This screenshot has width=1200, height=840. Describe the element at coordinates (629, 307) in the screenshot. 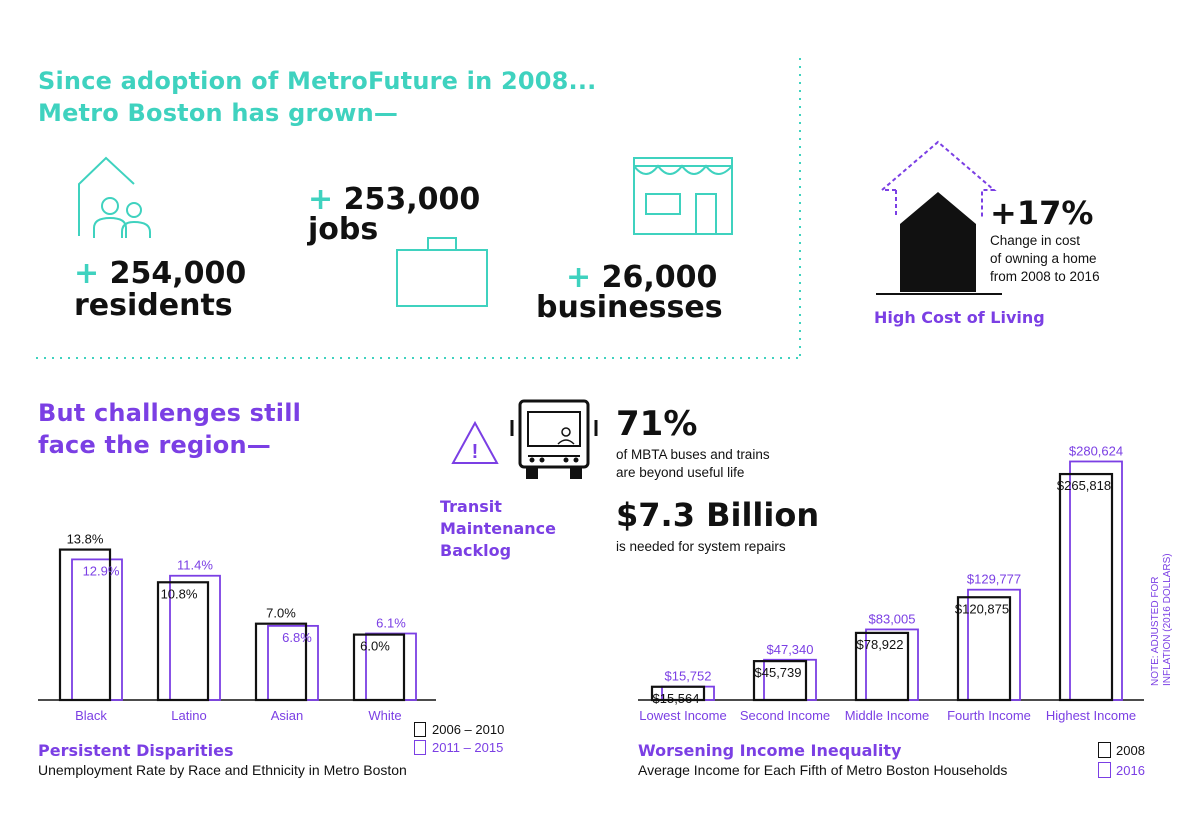

I see `businesses-label: businesses` at that location.